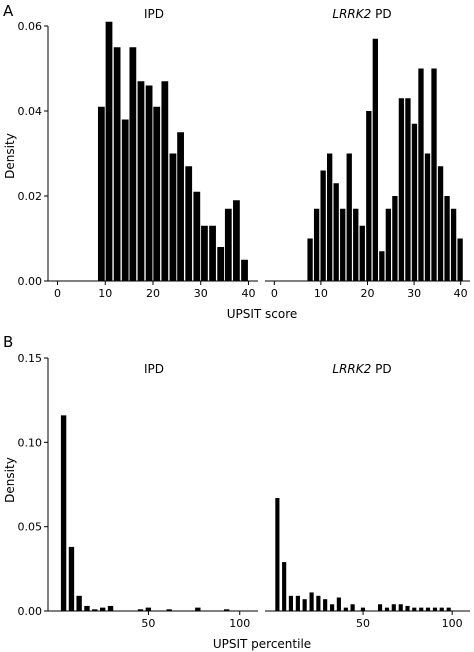  What do you see at coordinates (30, 26) in the screenshot?
I see `y-tick-label: 0.06` at bounding box center [30, 26].